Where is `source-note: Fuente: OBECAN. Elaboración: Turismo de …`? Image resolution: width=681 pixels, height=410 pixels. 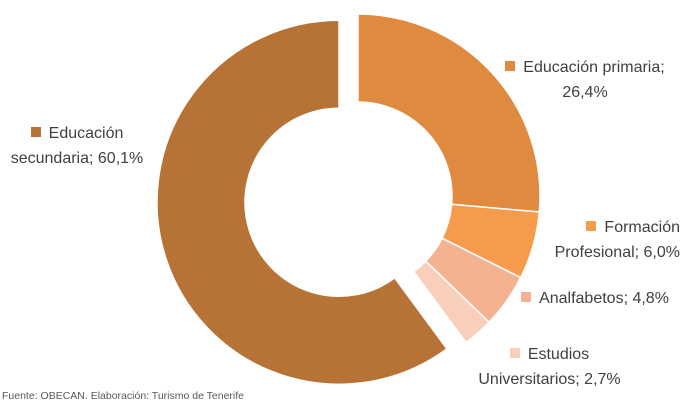
source-note: Fuente: OBECAN. Elaboración: Turismo de … is located at coordinates (123, 396).